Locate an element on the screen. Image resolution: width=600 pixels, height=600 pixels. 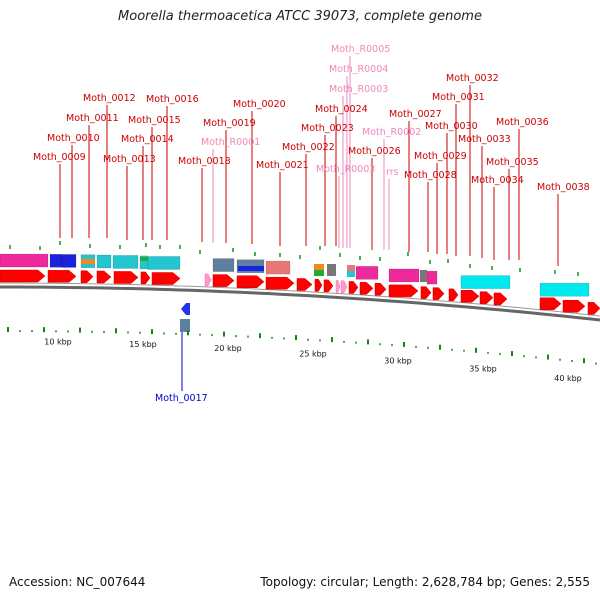
cog-track is located at coordinates (295, 275).